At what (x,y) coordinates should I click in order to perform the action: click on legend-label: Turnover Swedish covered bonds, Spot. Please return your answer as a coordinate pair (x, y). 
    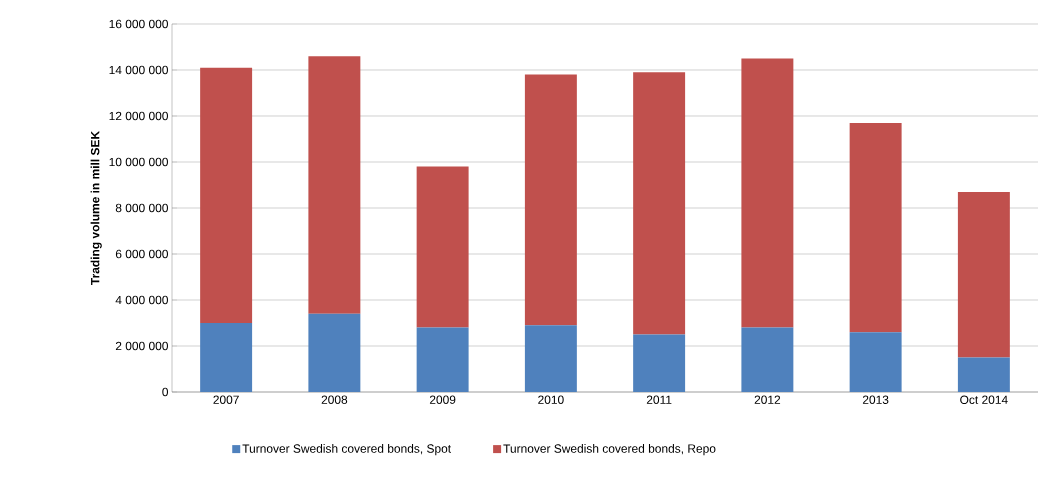
    Looking at the image, I should click on (346, 450).